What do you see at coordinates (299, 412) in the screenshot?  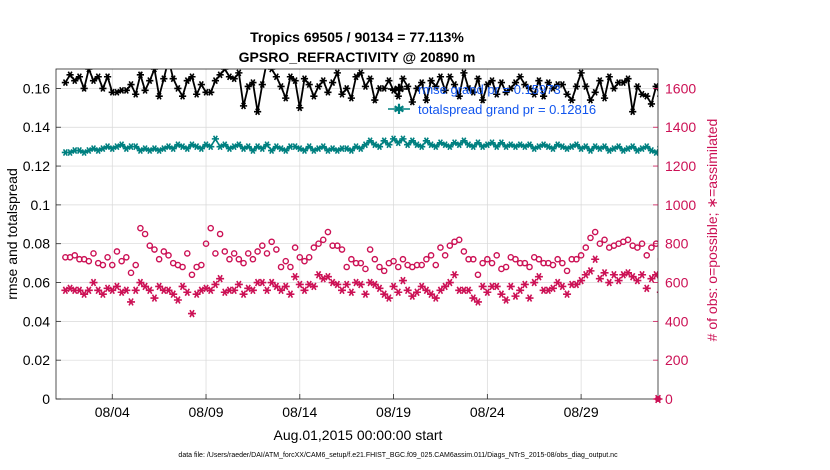 I see `x-tick-label: 08/14` at bounding box center [299, 412].